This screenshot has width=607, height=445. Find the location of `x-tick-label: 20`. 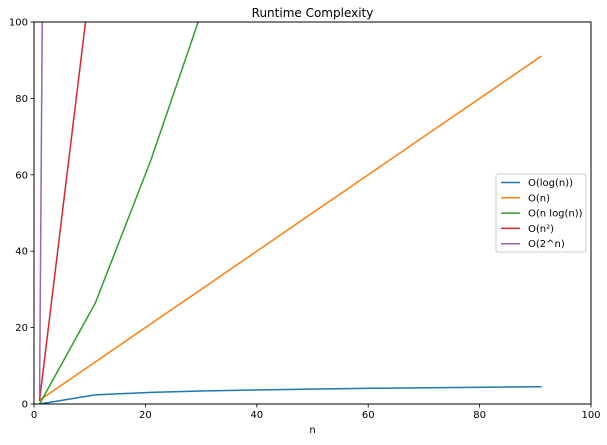

x-tick-label: 20 is located at coordinates (145, 415).